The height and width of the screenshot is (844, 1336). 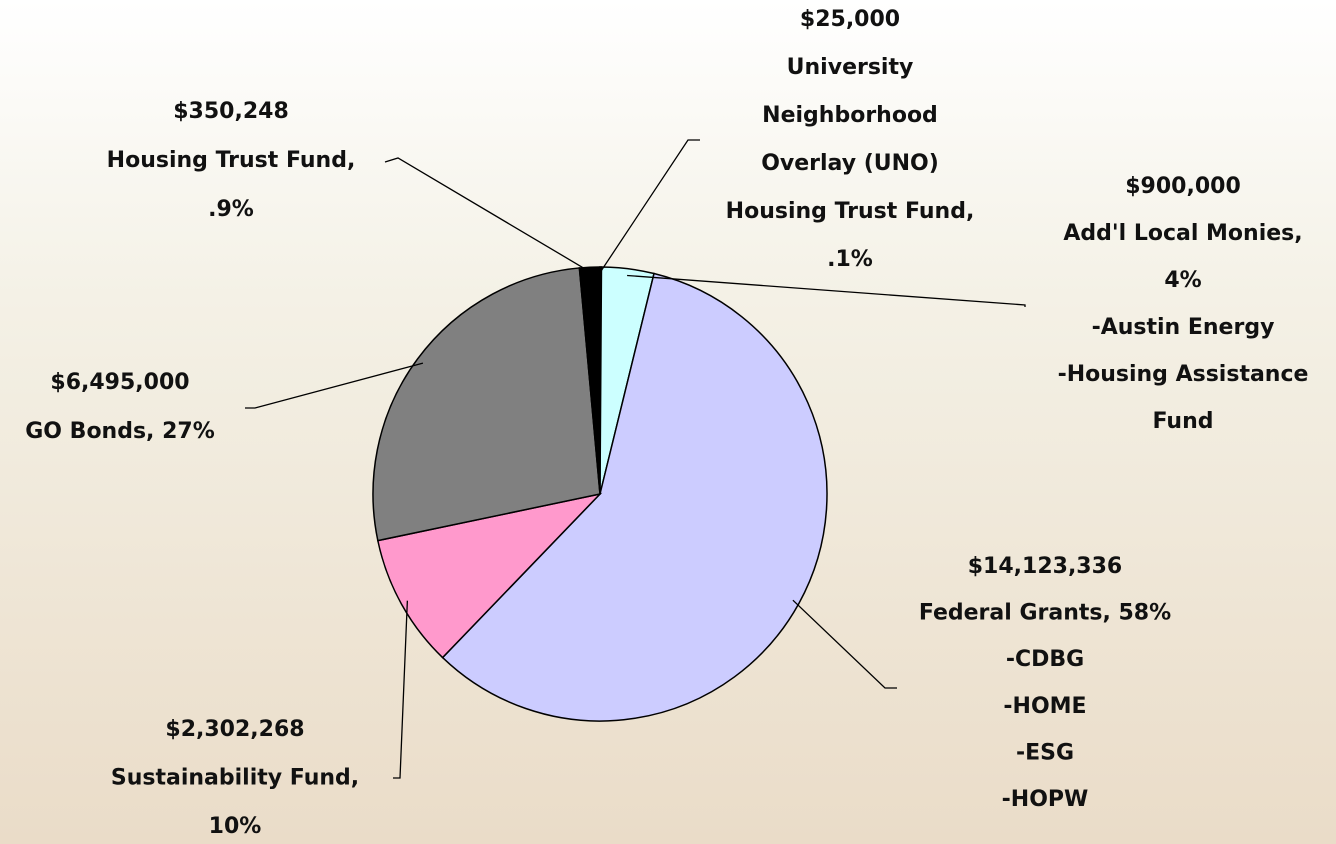 I want to click on slice-label: -Austin Energy, so click(x=1183, y=327).